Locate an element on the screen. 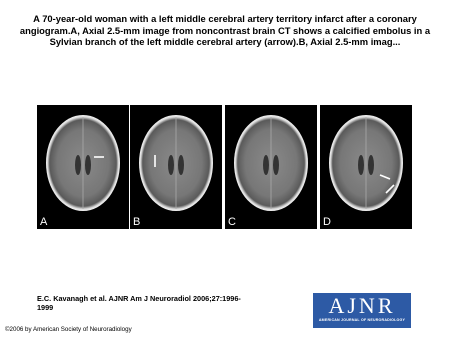  journal-logo: AJNR AMERICAN JOURNAL OF NEURORADIOLOGY is located at coordinates (362, 310).